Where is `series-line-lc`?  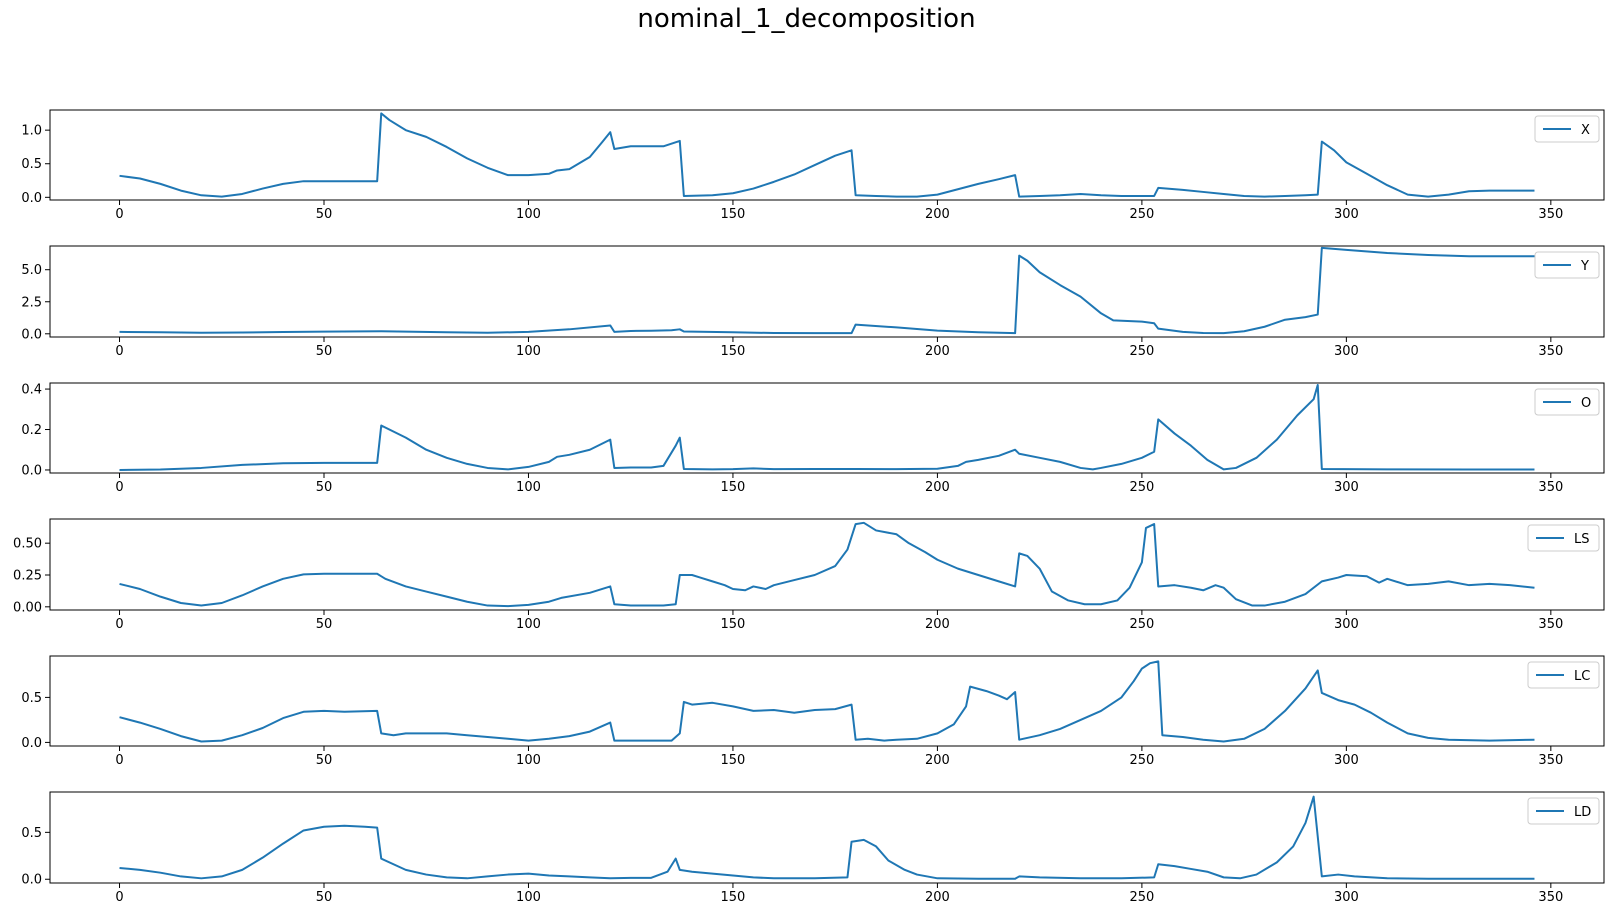
series-line-lc is located at coordinates (827, 701).